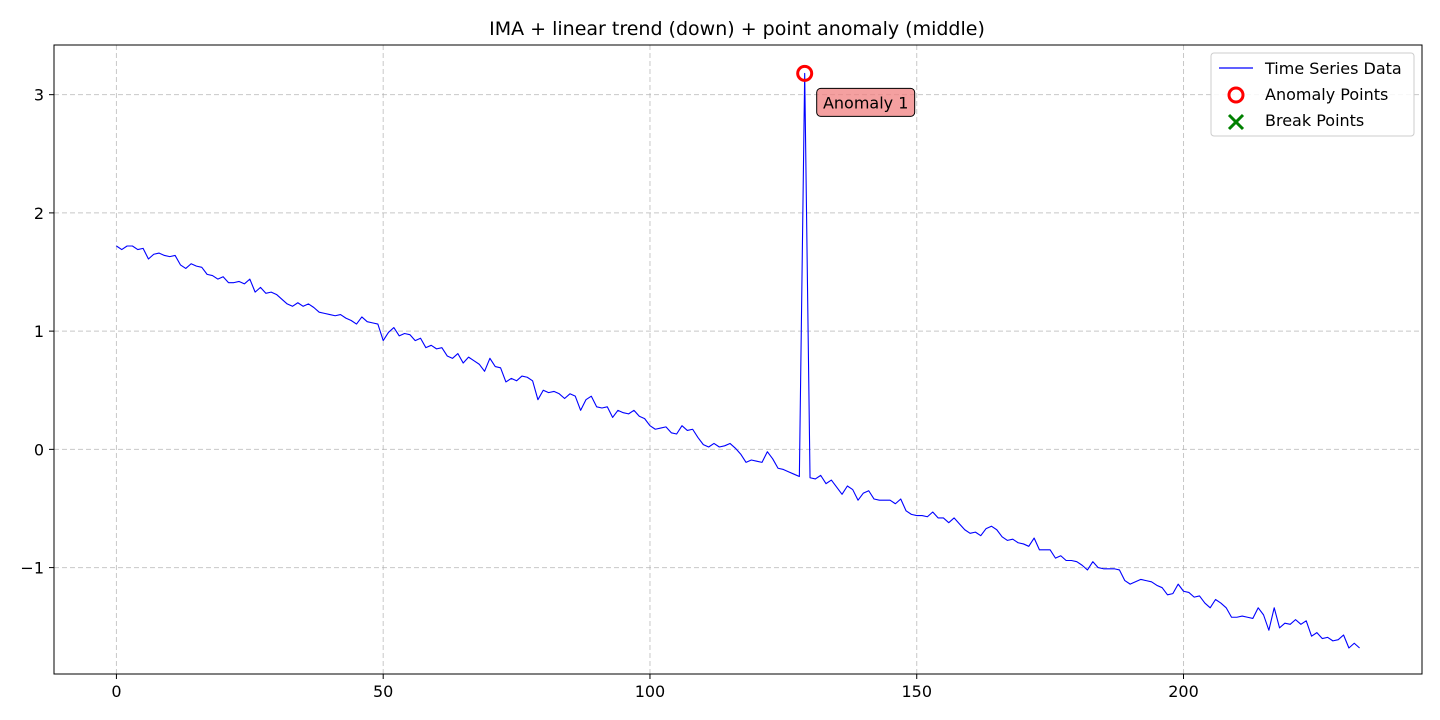 The width and height of the screenshot is (1440, 720). Describe the element at coordinates (383, 691) in the screenshot. I see `x-tick-label: 50` at that location.